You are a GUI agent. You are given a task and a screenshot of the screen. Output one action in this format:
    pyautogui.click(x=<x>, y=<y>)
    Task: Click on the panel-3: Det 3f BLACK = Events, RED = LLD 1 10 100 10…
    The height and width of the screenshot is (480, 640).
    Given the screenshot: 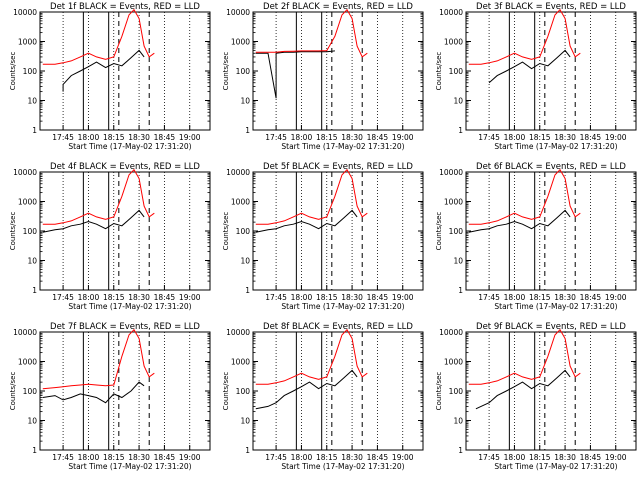 What is the action you would take?
    pyautogui.click(x=536, y=76)
    